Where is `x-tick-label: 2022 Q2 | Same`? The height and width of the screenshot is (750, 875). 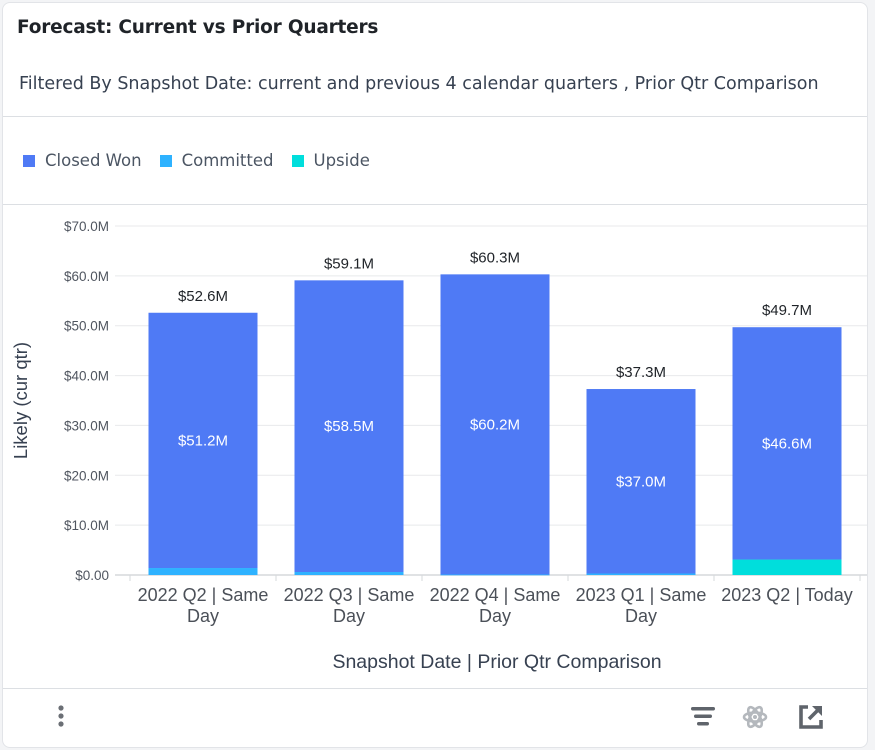 x-tick-label: 2022 Q2 | Same is located at coordinates (203, 595).